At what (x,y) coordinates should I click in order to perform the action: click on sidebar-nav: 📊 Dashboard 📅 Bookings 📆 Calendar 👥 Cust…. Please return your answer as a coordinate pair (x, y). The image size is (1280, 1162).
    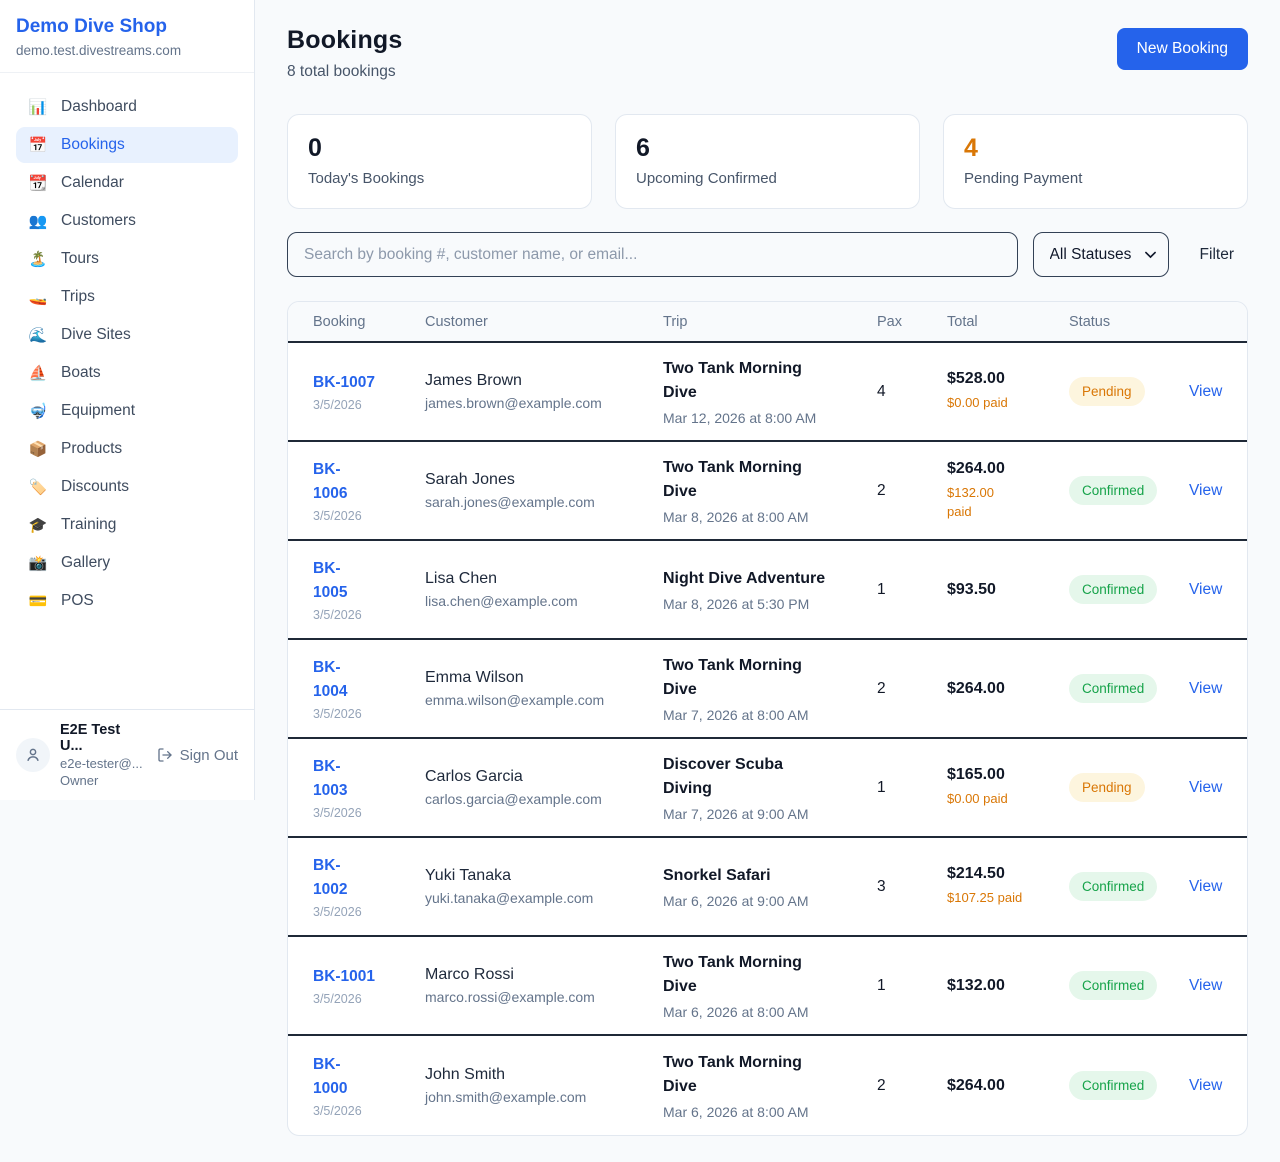
    Looking at the image, I should click on (127, 391).